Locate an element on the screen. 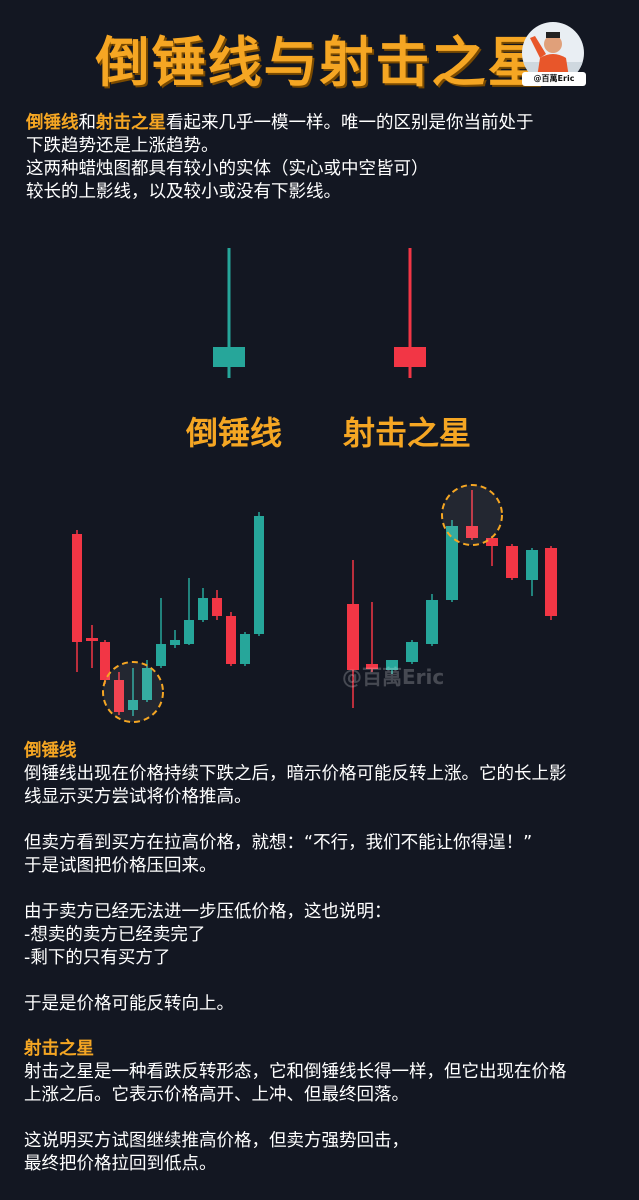  downtrend-chart is located at coordinates (168, 617).